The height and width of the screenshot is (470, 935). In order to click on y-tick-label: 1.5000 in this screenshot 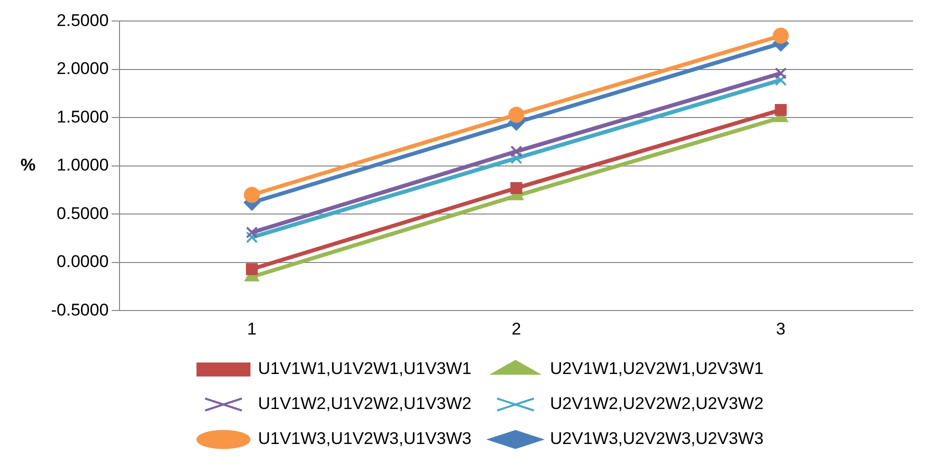, I will do `click(82, 116)`.